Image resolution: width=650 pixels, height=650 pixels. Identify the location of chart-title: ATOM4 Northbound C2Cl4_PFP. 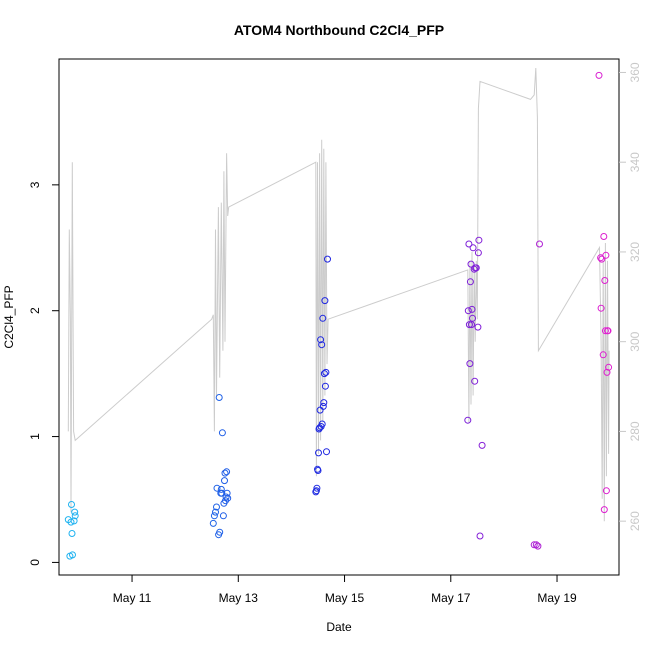
(339, 30).